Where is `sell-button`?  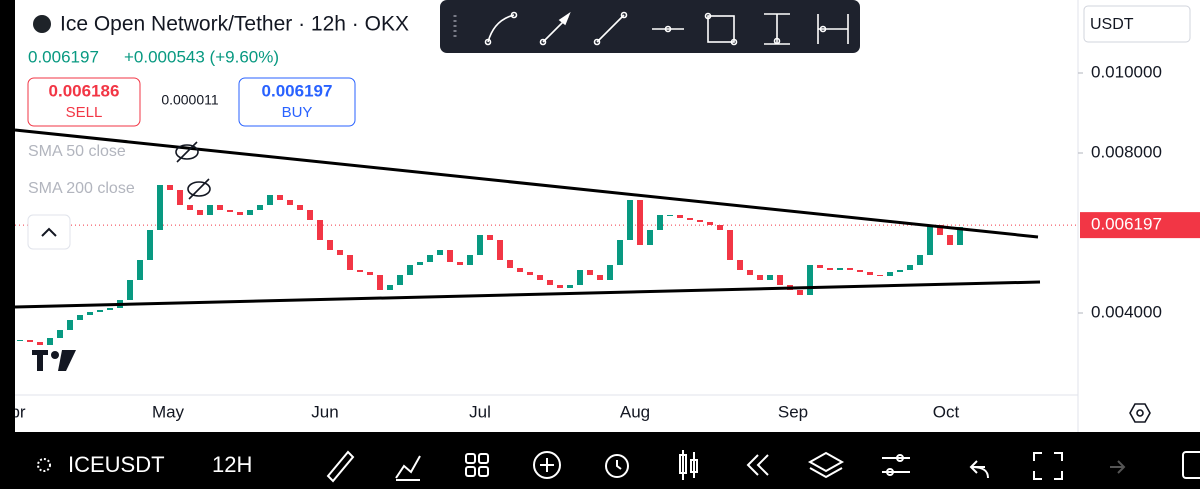
sell-button is located at coordinates (84, 102).